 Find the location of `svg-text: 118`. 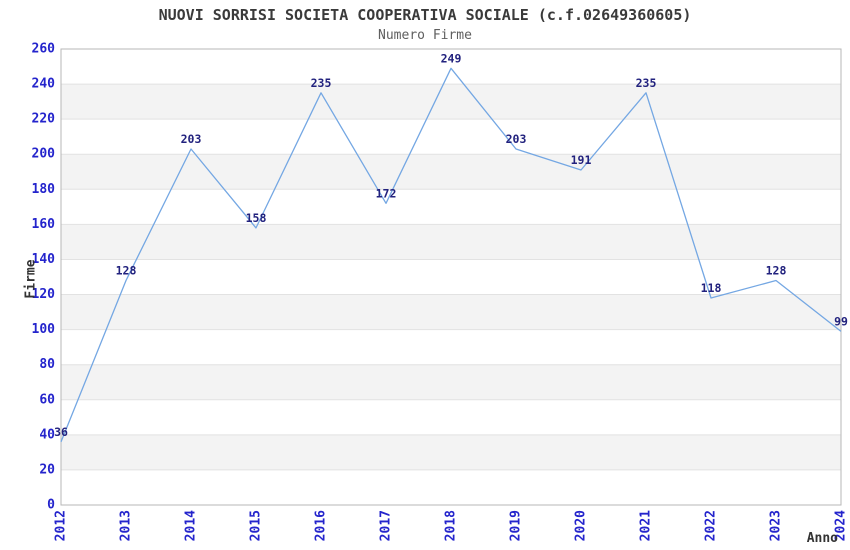

svg-text: 118 is located at coordinates (711, 288).